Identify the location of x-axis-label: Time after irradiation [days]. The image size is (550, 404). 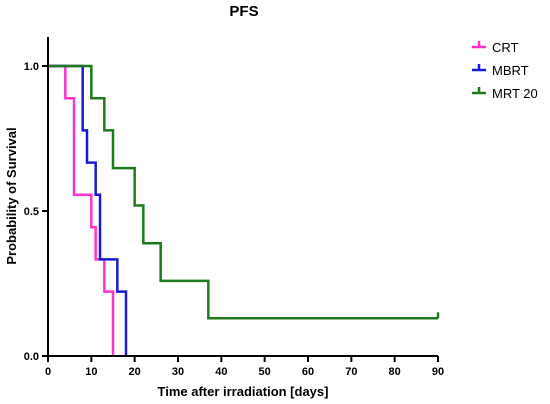
(243, 391).